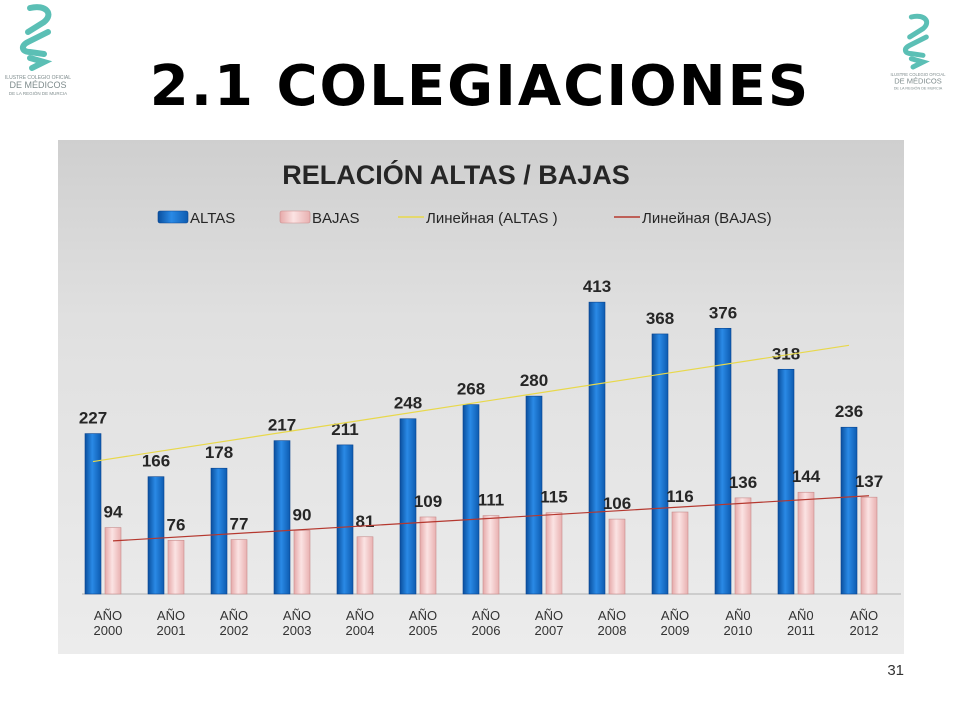  Describe the element at coordinates (597, 286) in the screenshot. I see `data-label-altas: 413` at that location.